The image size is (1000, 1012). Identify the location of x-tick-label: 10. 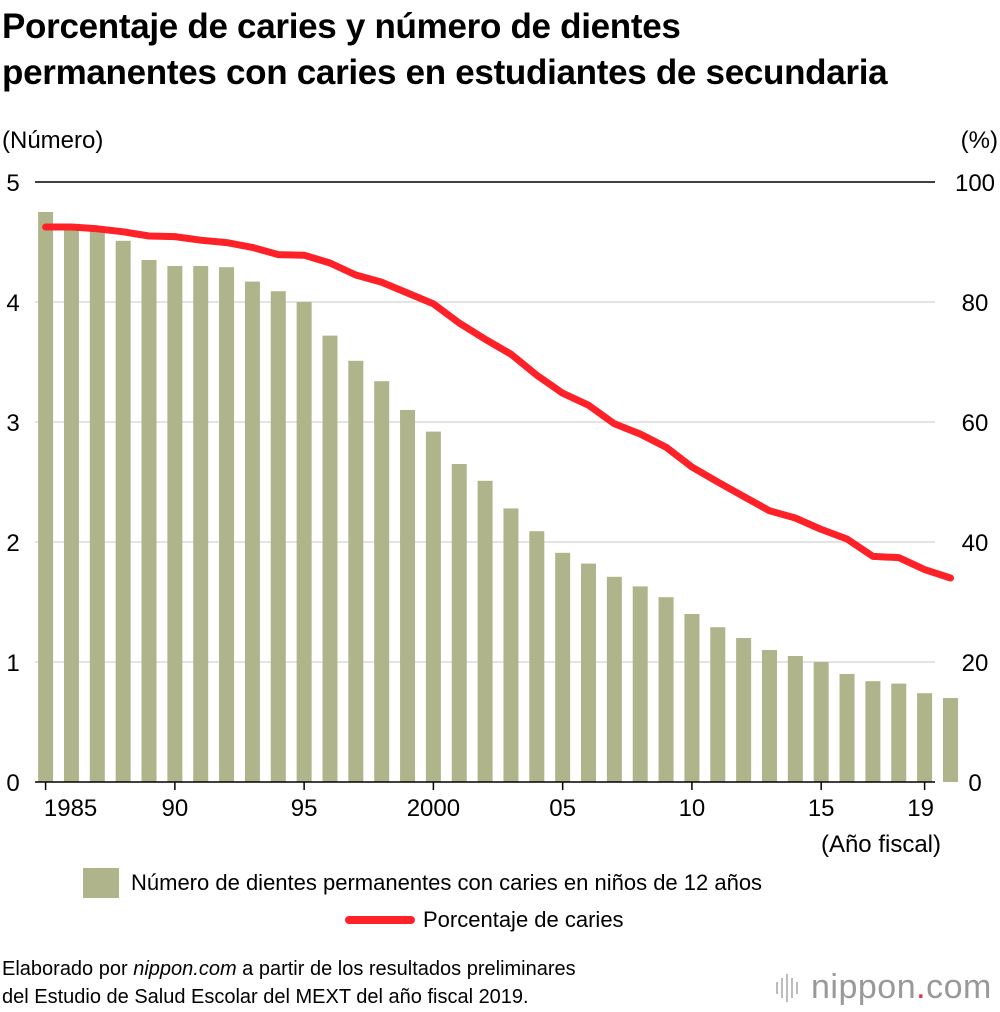
(692, 808).